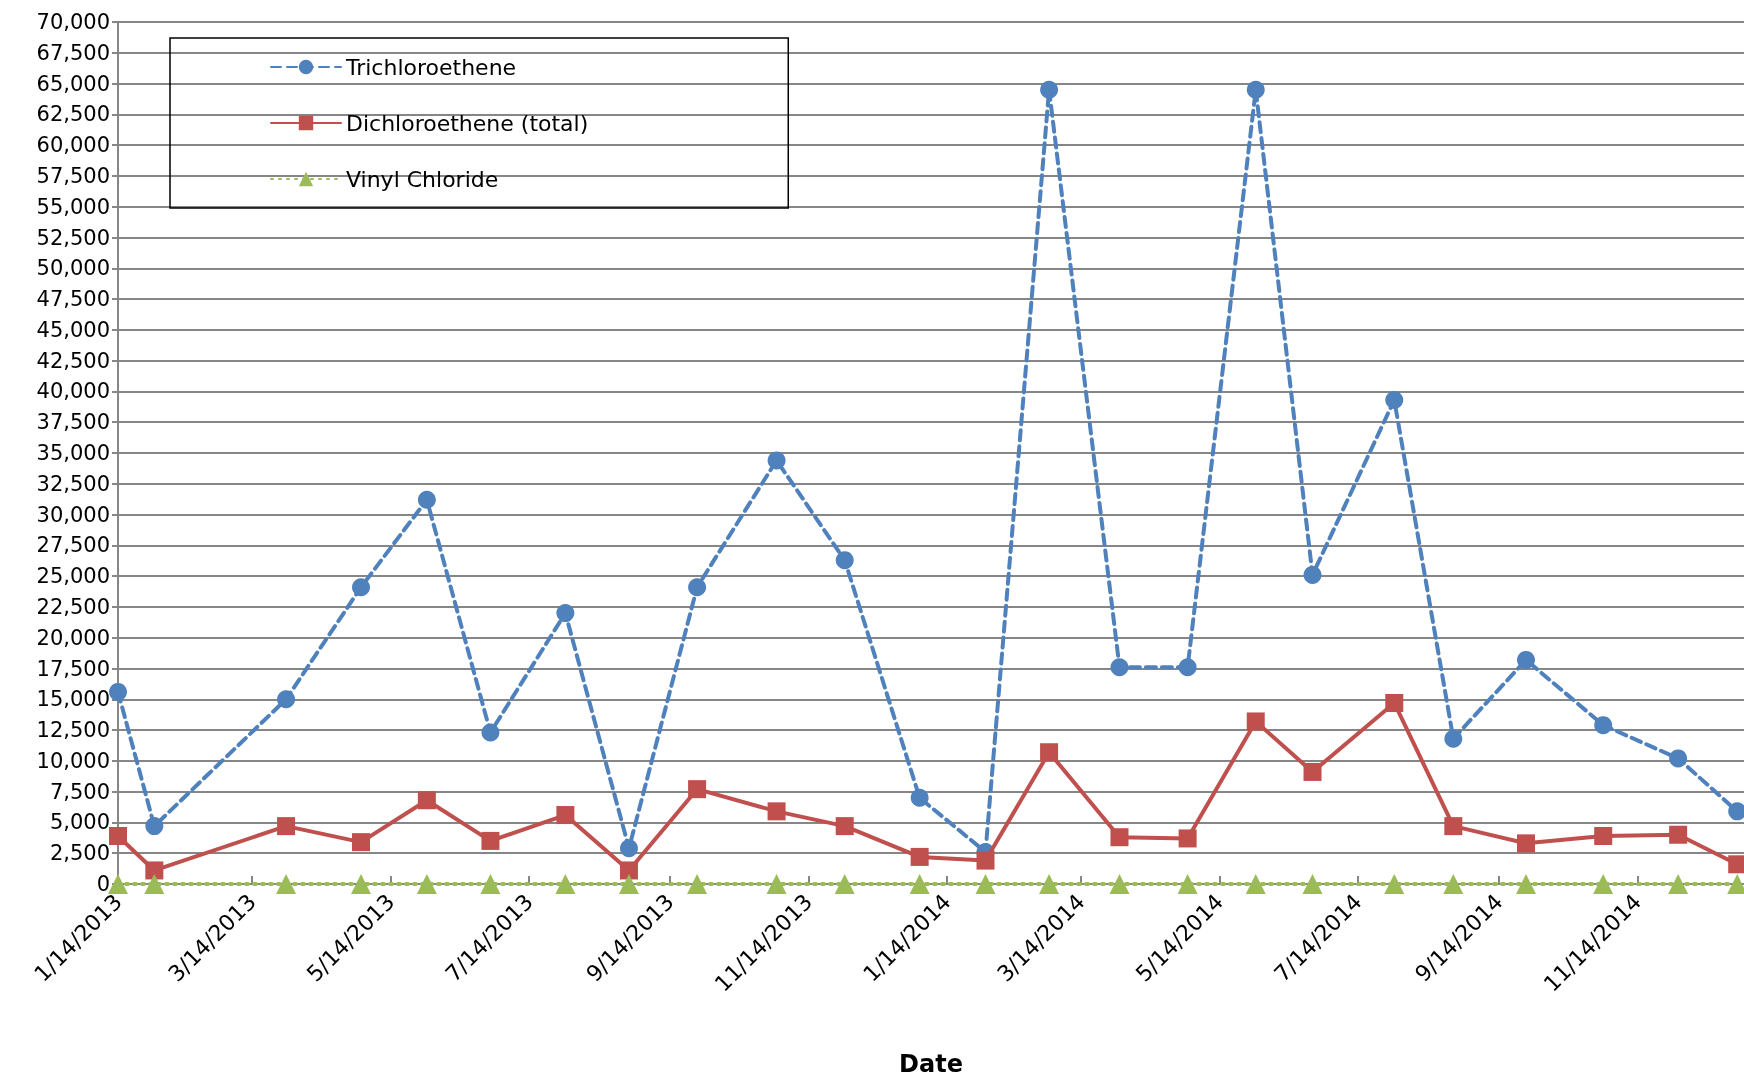 The height and width of the screenshot is (1088, 1744). Describe the element at coordinates (73, 760) in the screenshot. I see `y-tick-label: 10,000` at that location.